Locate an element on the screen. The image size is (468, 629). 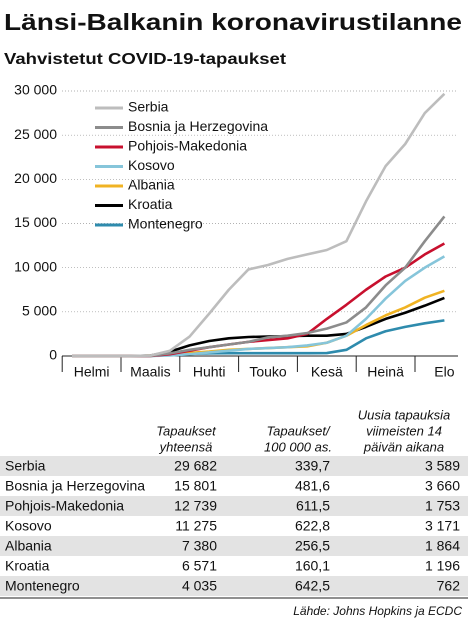
row-label: Kosovo is located at coordinates (28, 526).